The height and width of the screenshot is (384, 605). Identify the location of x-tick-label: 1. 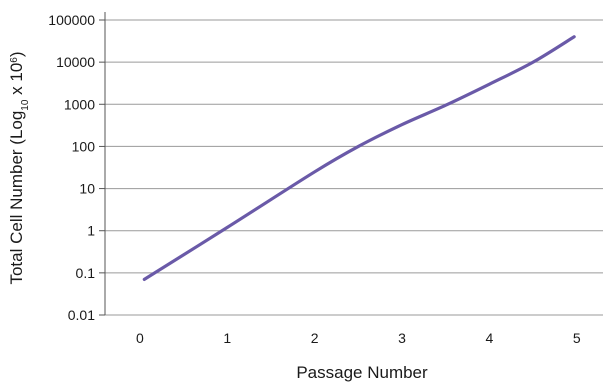
(227, 338).